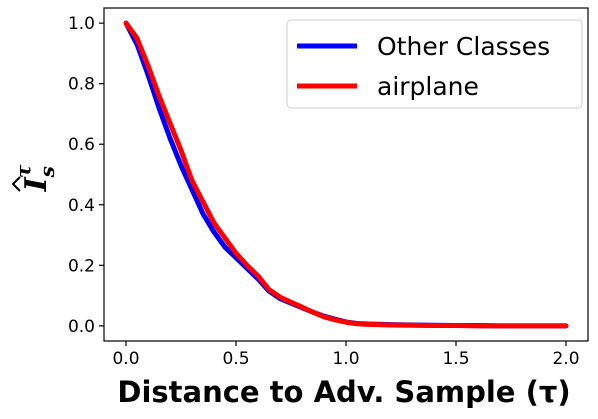  I want to click on y-label-hat, so click(16, 184).